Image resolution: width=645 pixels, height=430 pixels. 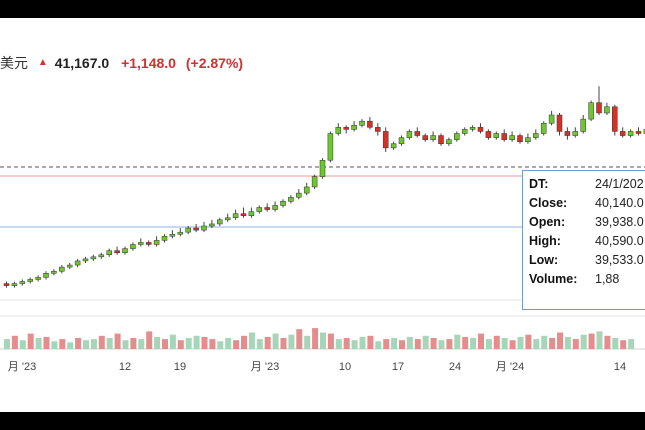 What do you see at coordinates (619, 184) in the screenshot?
I see `tooltip-value: 24/1/202` at bounding box center [619, 184].